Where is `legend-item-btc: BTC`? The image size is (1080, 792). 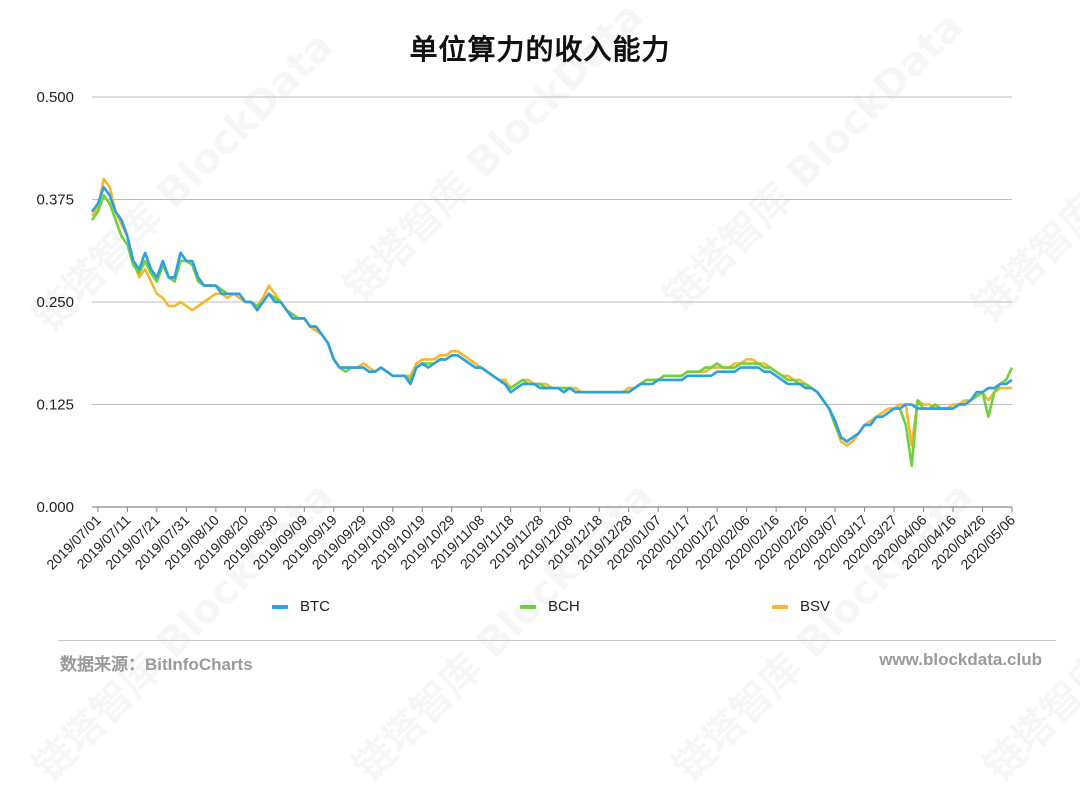 legend-item-btc: BTC is located at coordinates (301, 606).